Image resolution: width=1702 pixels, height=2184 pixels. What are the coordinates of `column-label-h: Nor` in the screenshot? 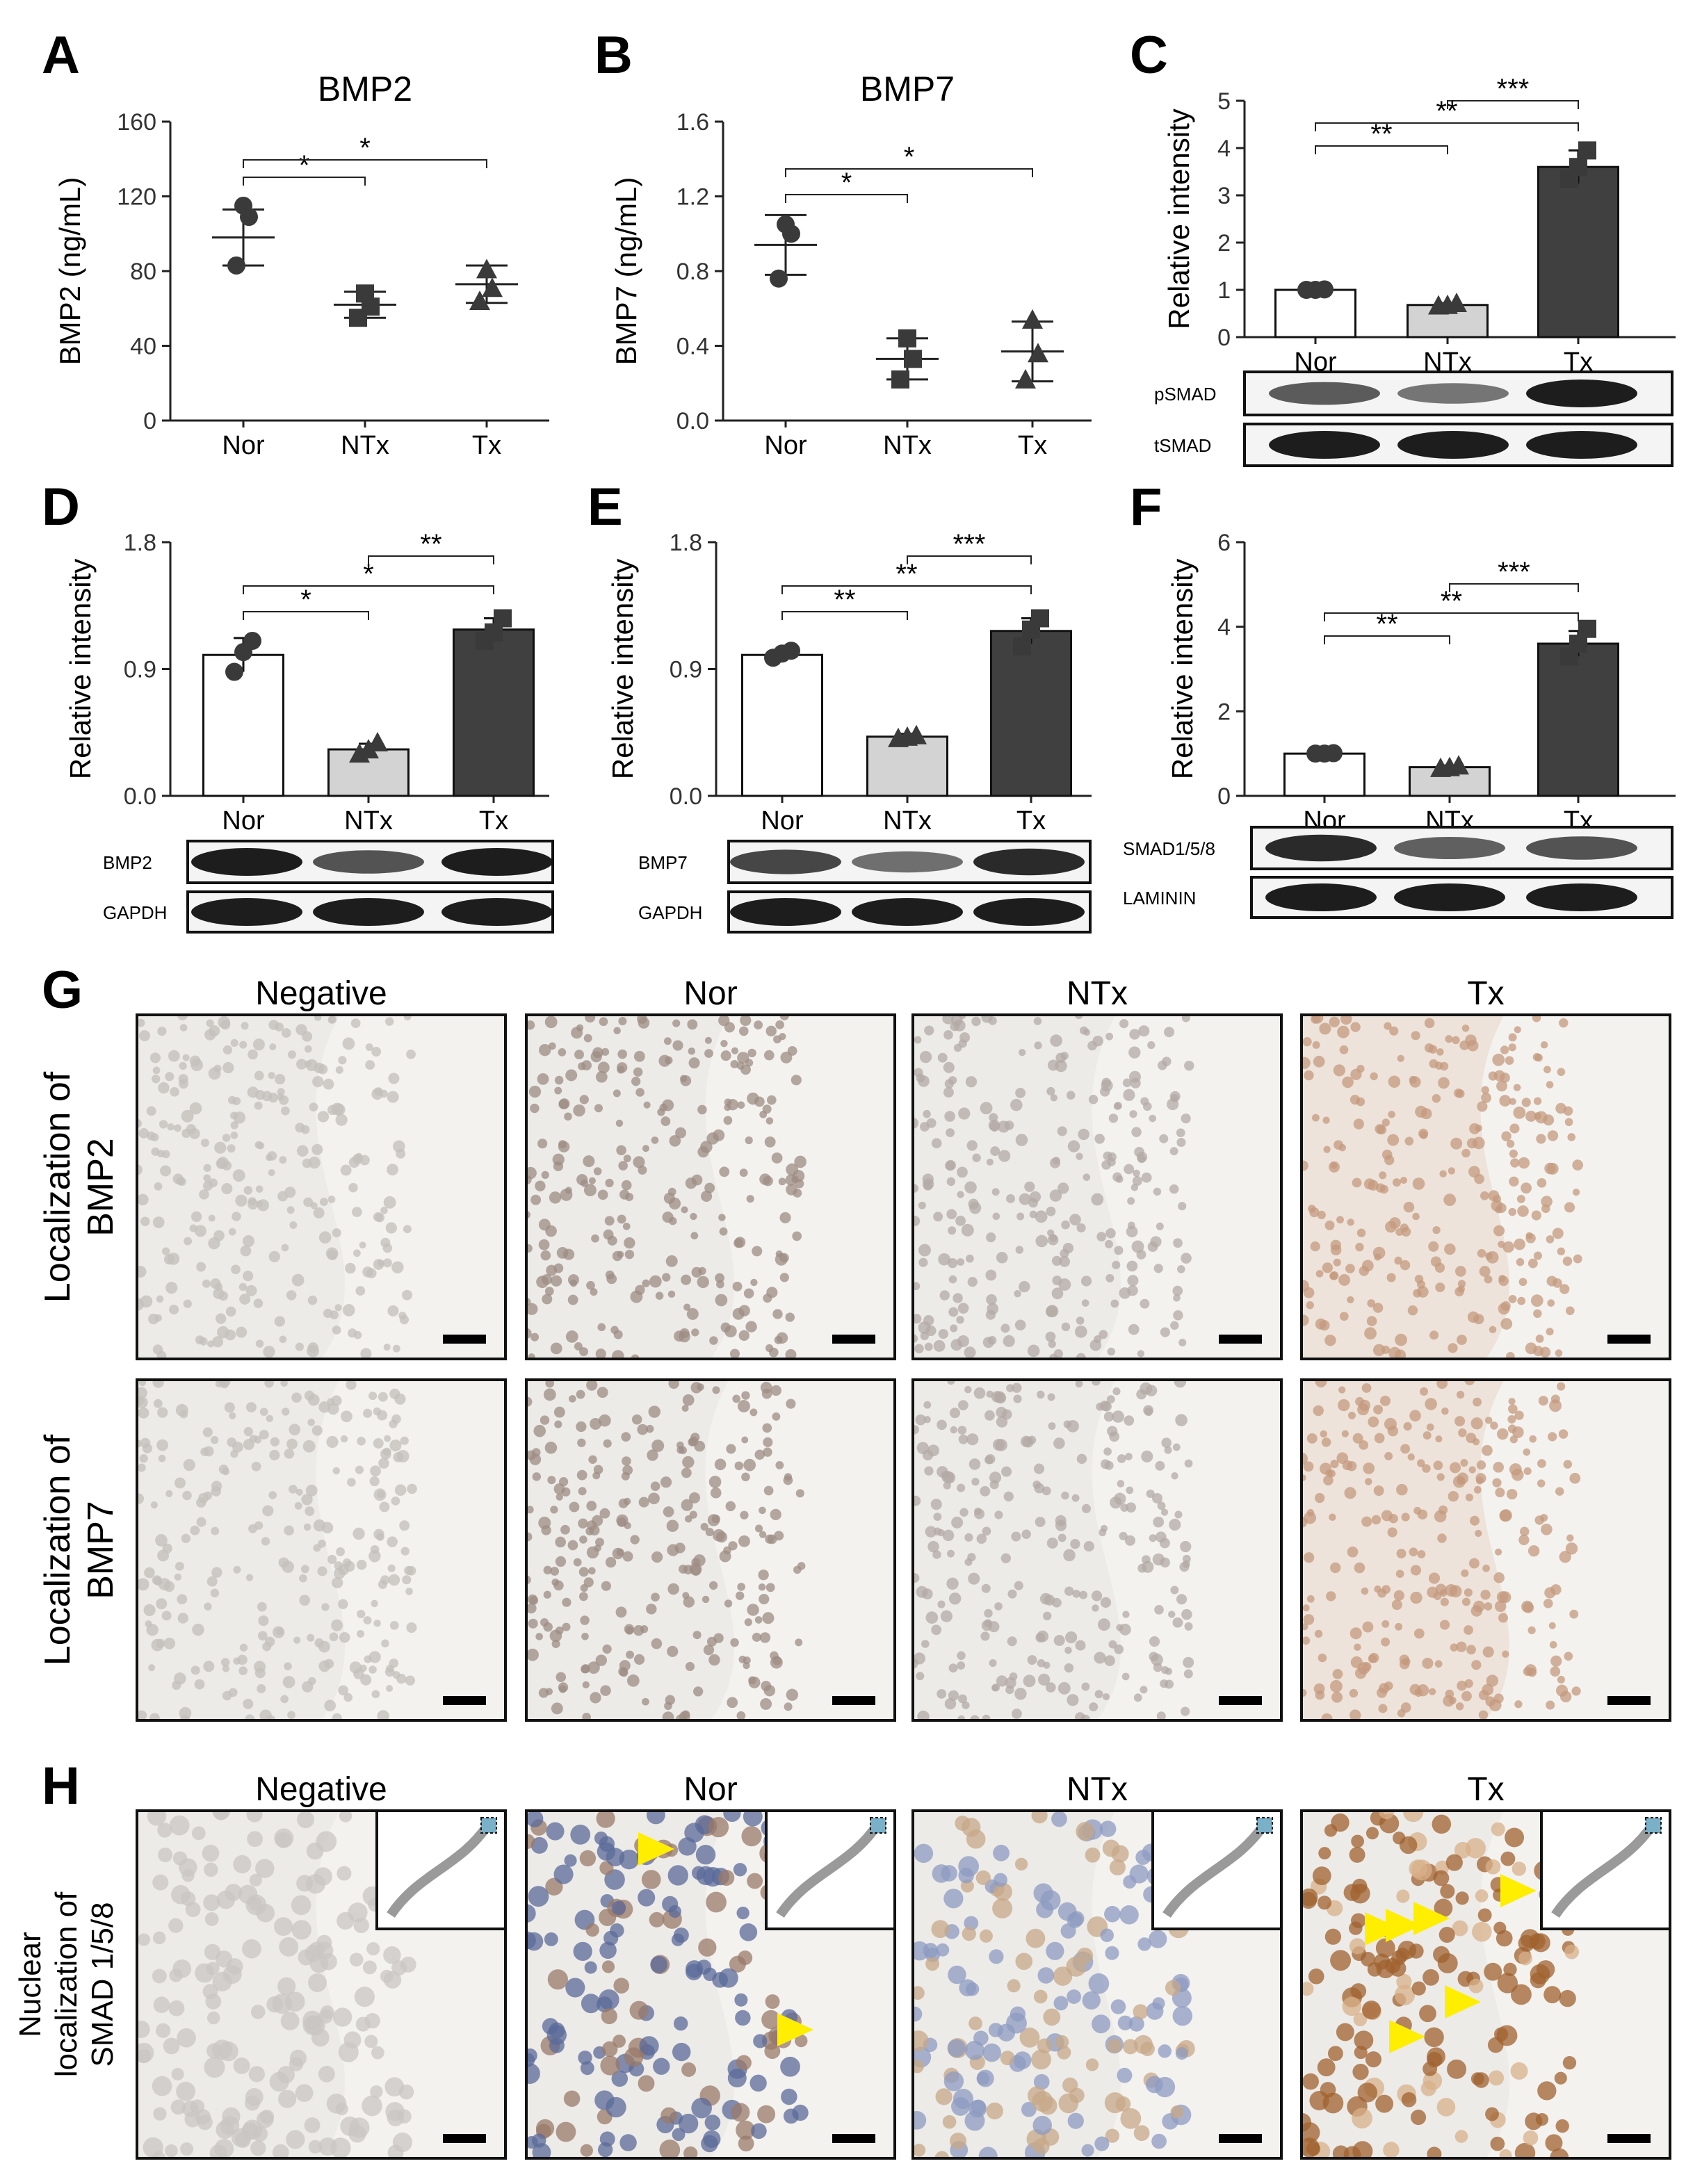 It's located at (710, 1789).